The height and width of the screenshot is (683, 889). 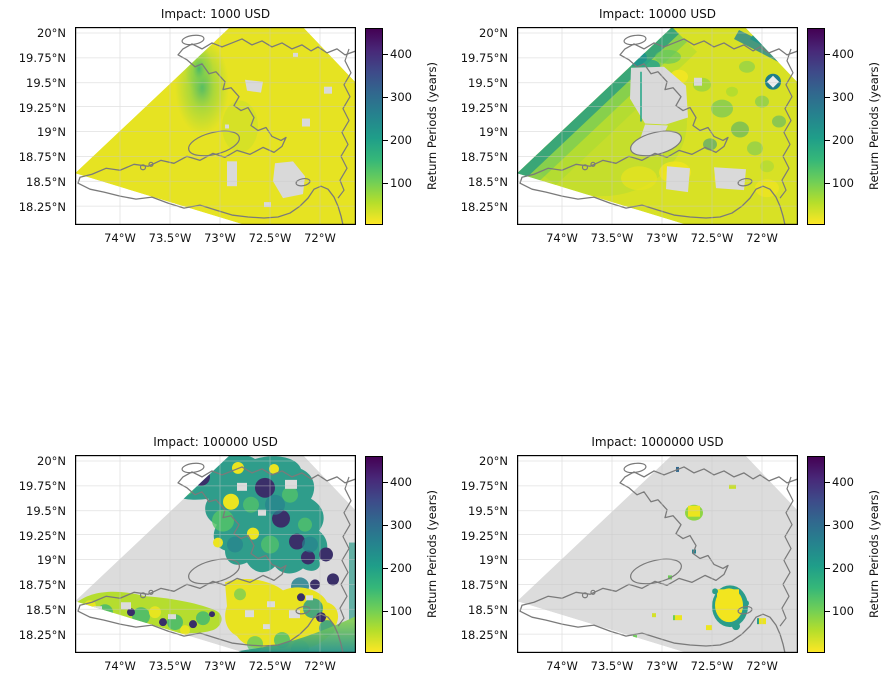 What do you see at coordinates (215, 14) in the screenshot?
I see `subplot-title: Impact: 1000 USD` at bounding box center [215, 14].